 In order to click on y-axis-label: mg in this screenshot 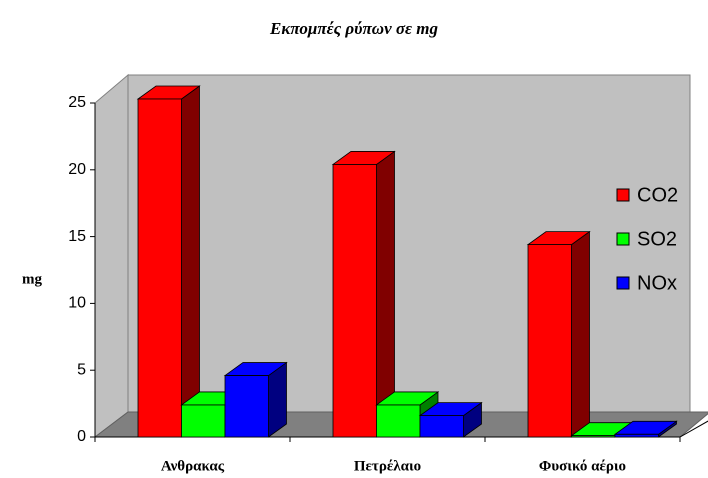, I will do `click(32, 279)`.